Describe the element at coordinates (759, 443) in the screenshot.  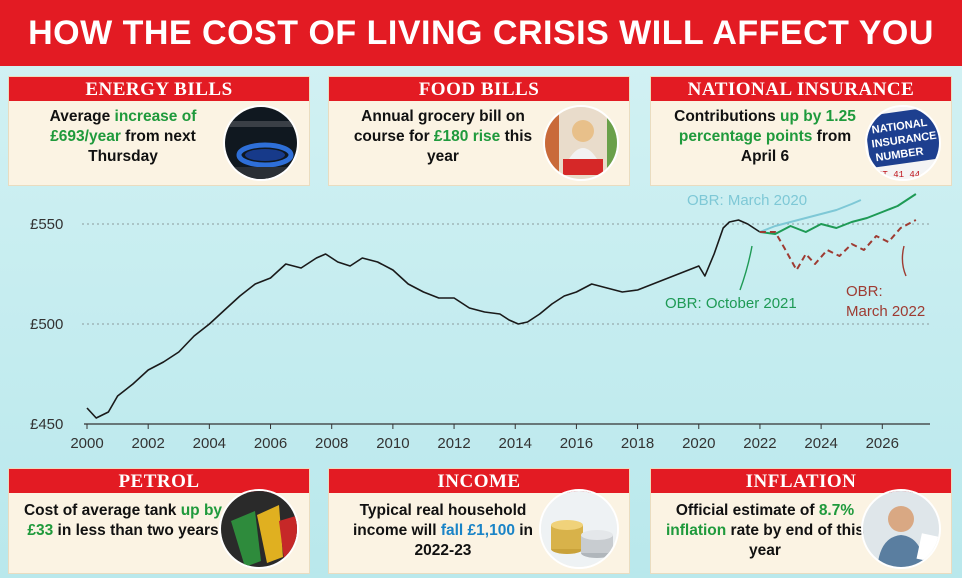
I see `x-tick-label: 2022` at that location.